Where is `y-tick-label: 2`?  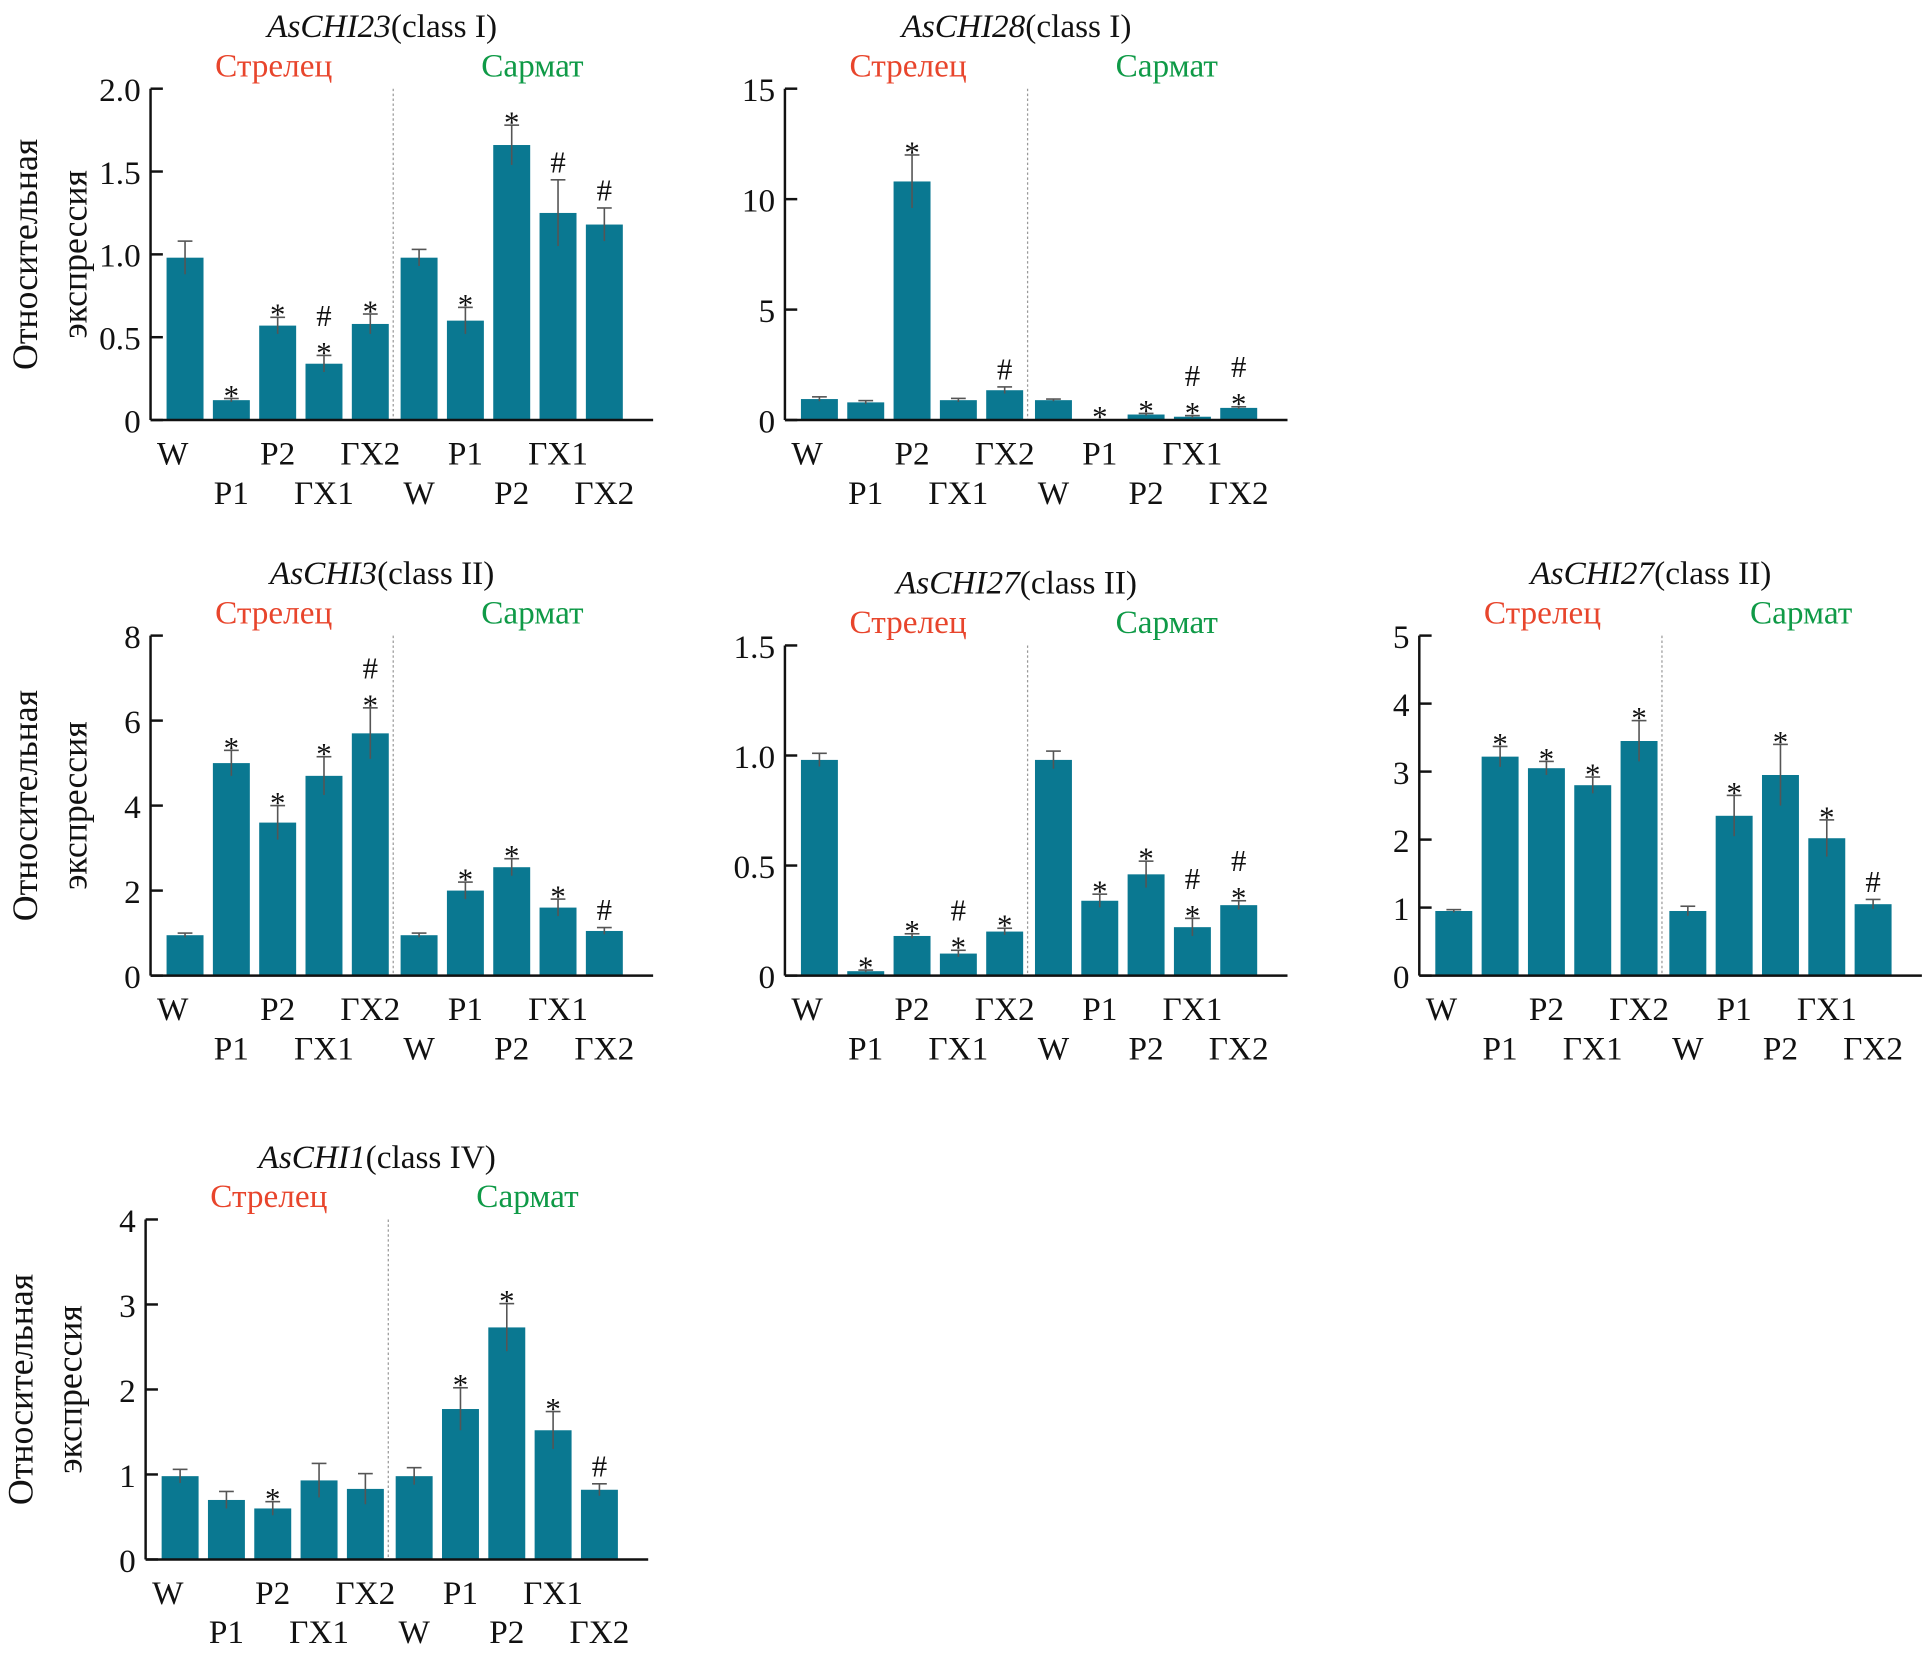
y-tick-label: 2 is located at coordinates (132, 892).